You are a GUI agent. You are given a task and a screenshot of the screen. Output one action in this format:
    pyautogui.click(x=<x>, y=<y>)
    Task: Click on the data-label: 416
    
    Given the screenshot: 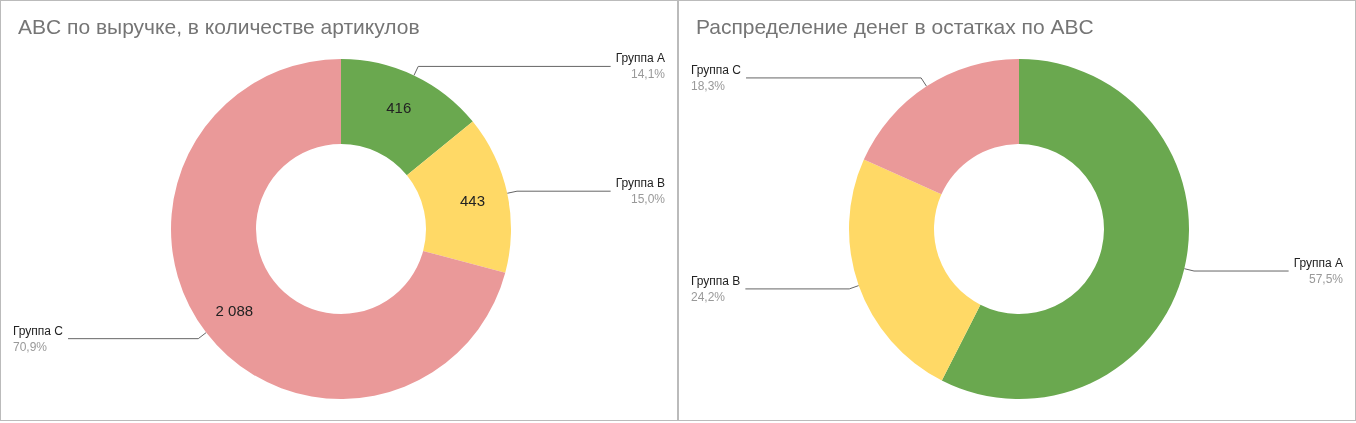 What is the action you would take?
    pyautogui.click(x=399, y=108)
    